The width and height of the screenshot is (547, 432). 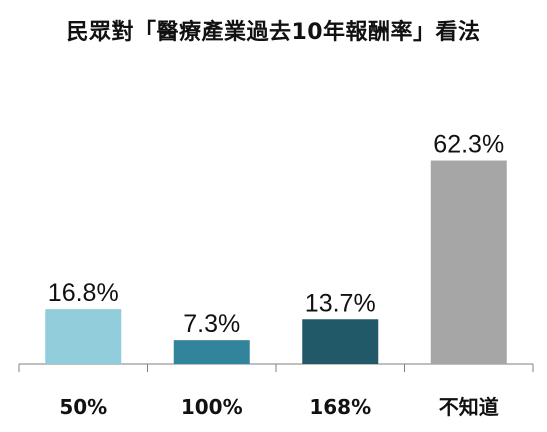 What do you see at coordinates (211, 324) in the screenshot?
I see `data-label-2: 7.3%` at bounding box center [211, 324].